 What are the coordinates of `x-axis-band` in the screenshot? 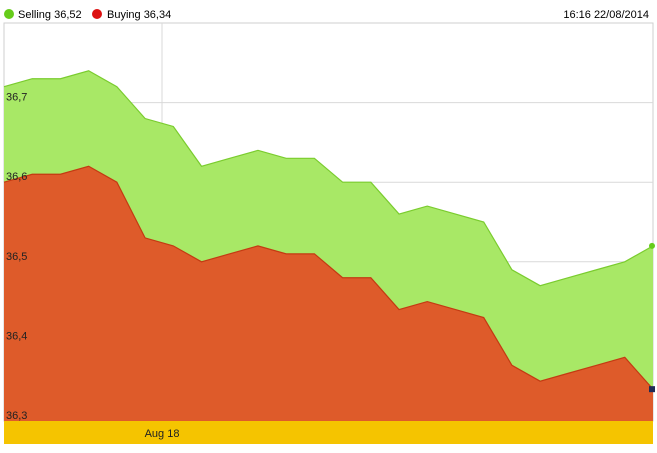 It's located at (328, 432).